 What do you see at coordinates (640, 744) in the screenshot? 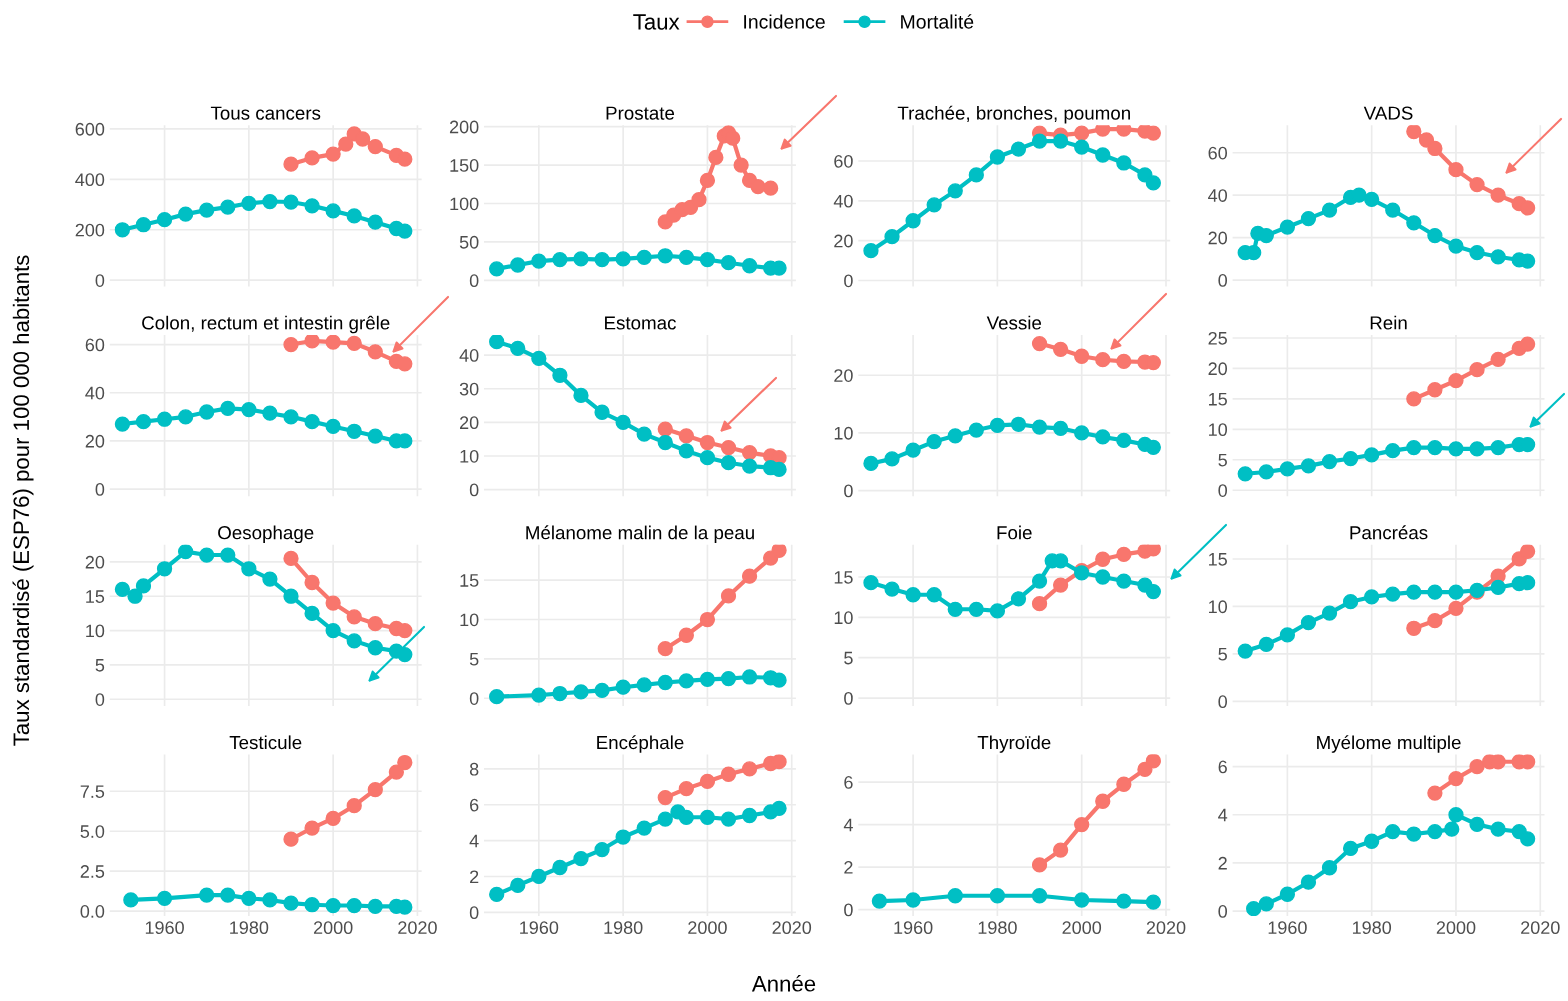
I see `chart-title: Encéphale` at bounding box center [640, 744].